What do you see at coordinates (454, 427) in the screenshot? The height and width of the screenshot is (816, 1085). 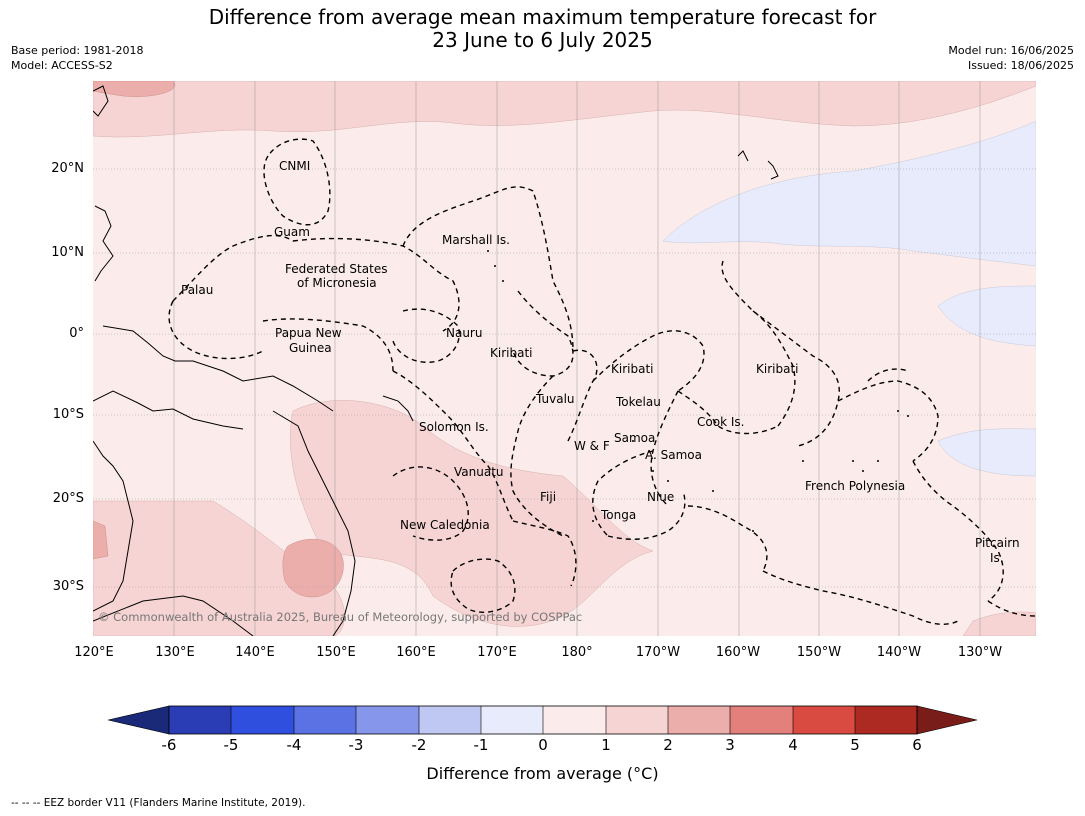 I see `place-solomon: Solomon Is.` at bounding box center [454, 427].